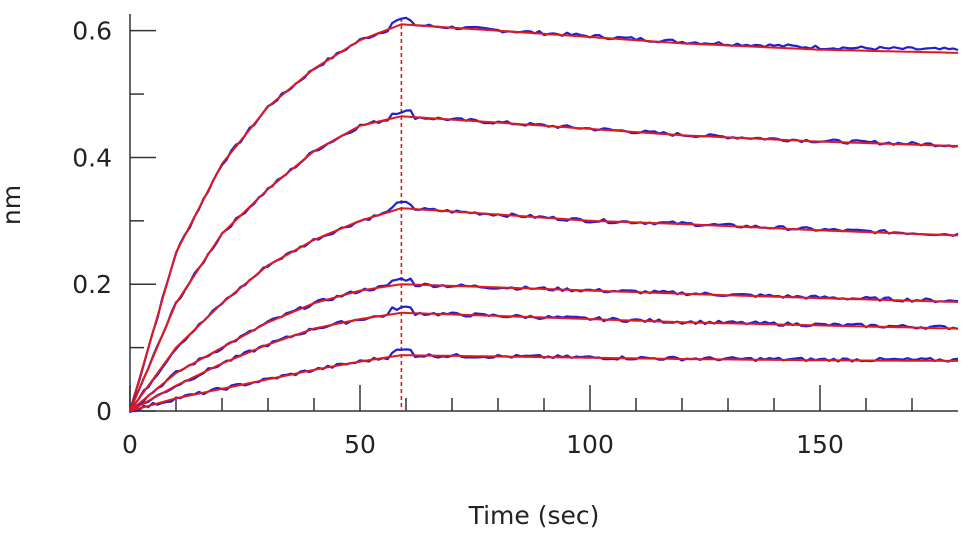 This screenshot has height=534, width=973. Describe the element at coordinates (534, 515) in the screenshot. I see `x-axis-title: Time (sec)` at that location.